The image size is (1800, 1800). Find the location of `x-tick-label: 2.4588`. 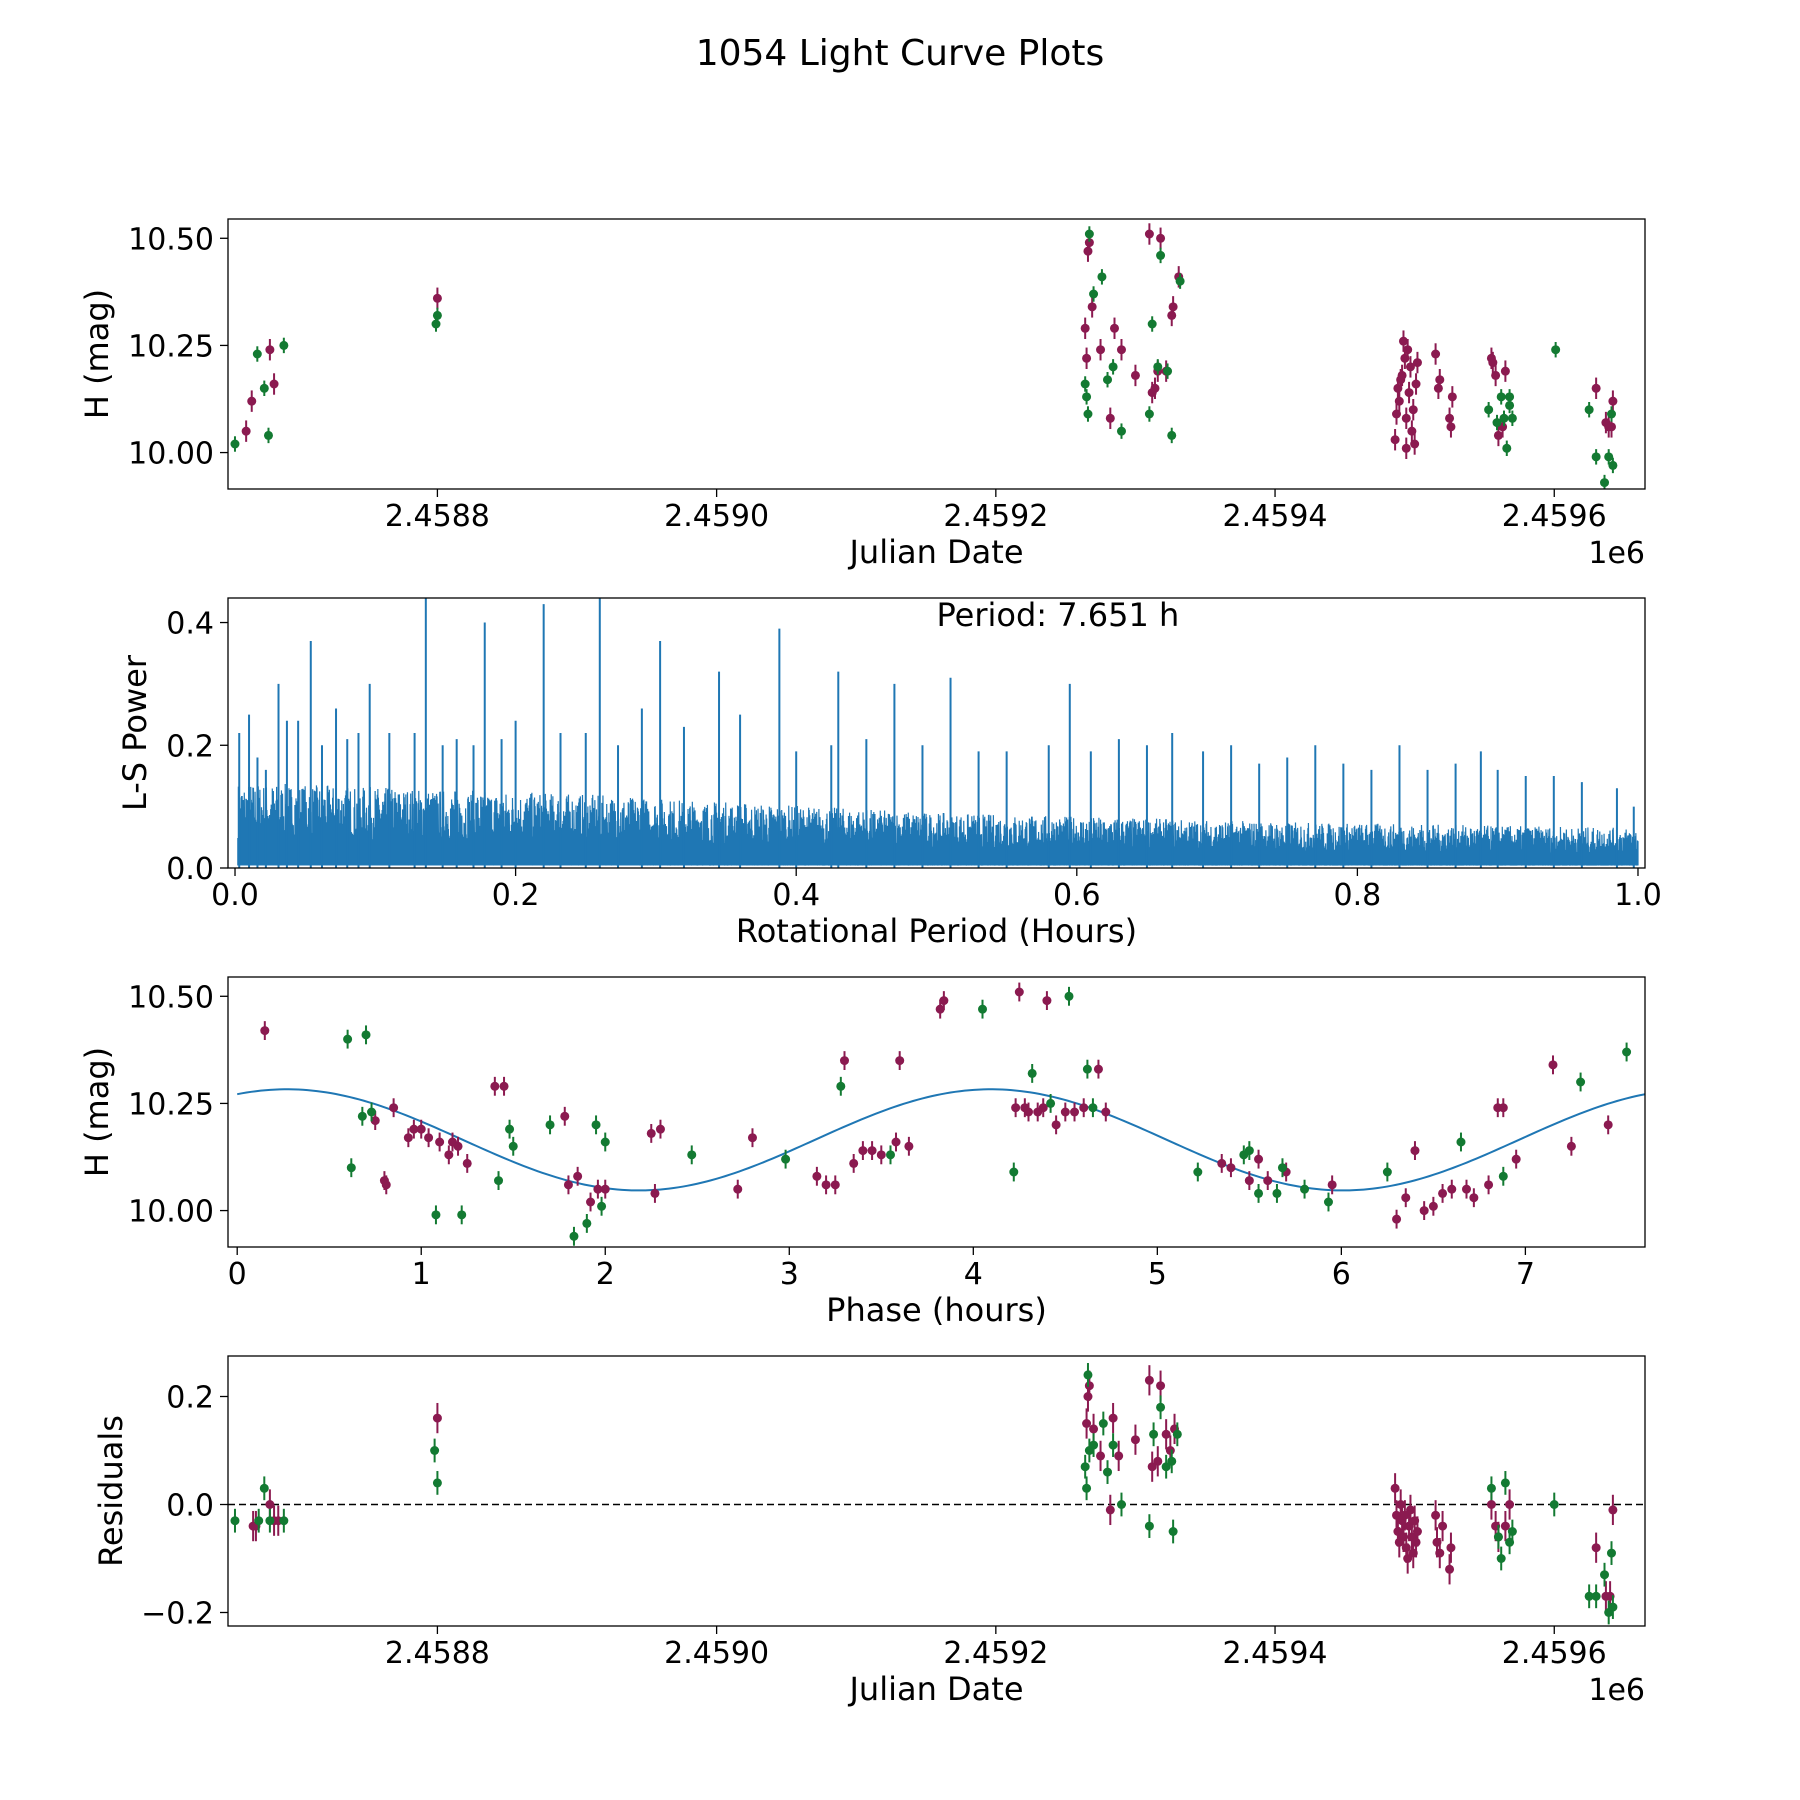

x-tick-label: 2.4588 is located at coordinates (437, 516).